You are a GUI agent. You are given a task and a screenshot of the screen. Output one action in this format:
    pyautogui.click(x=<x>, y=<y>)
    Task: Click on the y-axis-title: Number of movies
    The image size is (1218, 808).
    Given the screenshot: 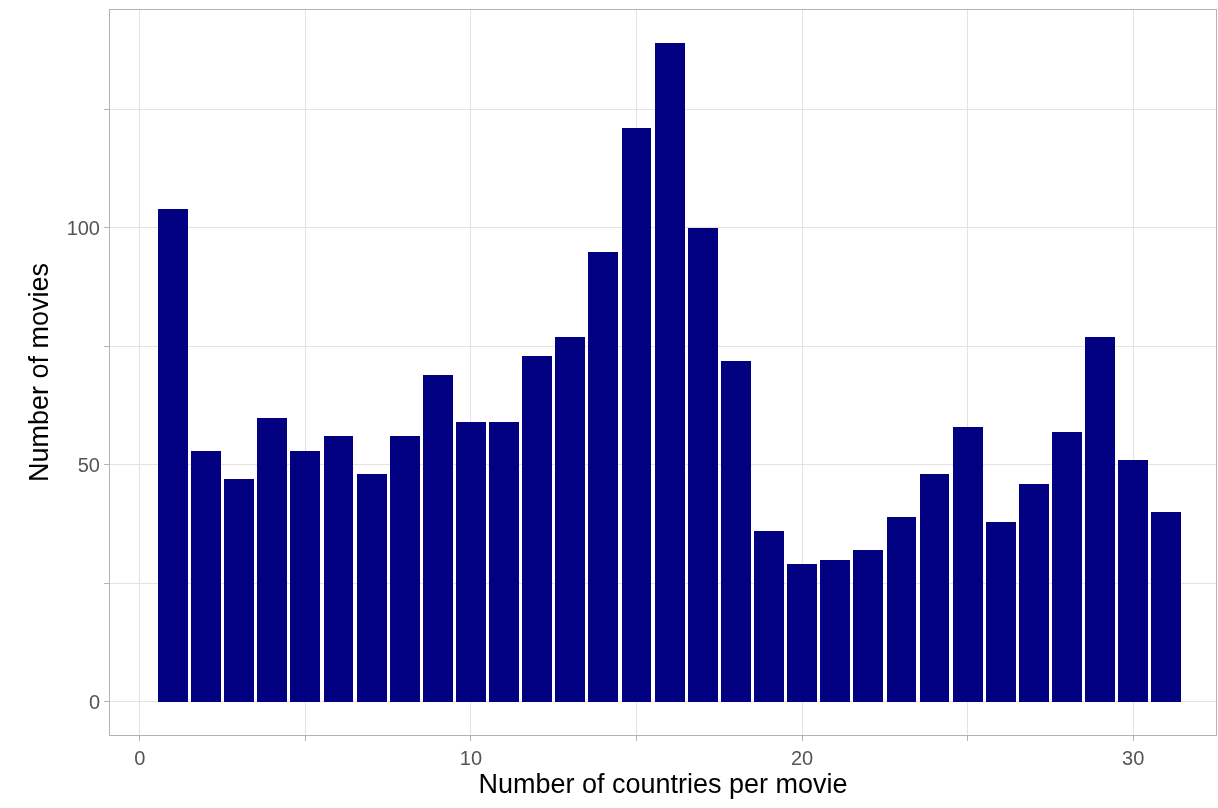 What is the action you would take?
    pyautogui.click(x=38, y=372)
    